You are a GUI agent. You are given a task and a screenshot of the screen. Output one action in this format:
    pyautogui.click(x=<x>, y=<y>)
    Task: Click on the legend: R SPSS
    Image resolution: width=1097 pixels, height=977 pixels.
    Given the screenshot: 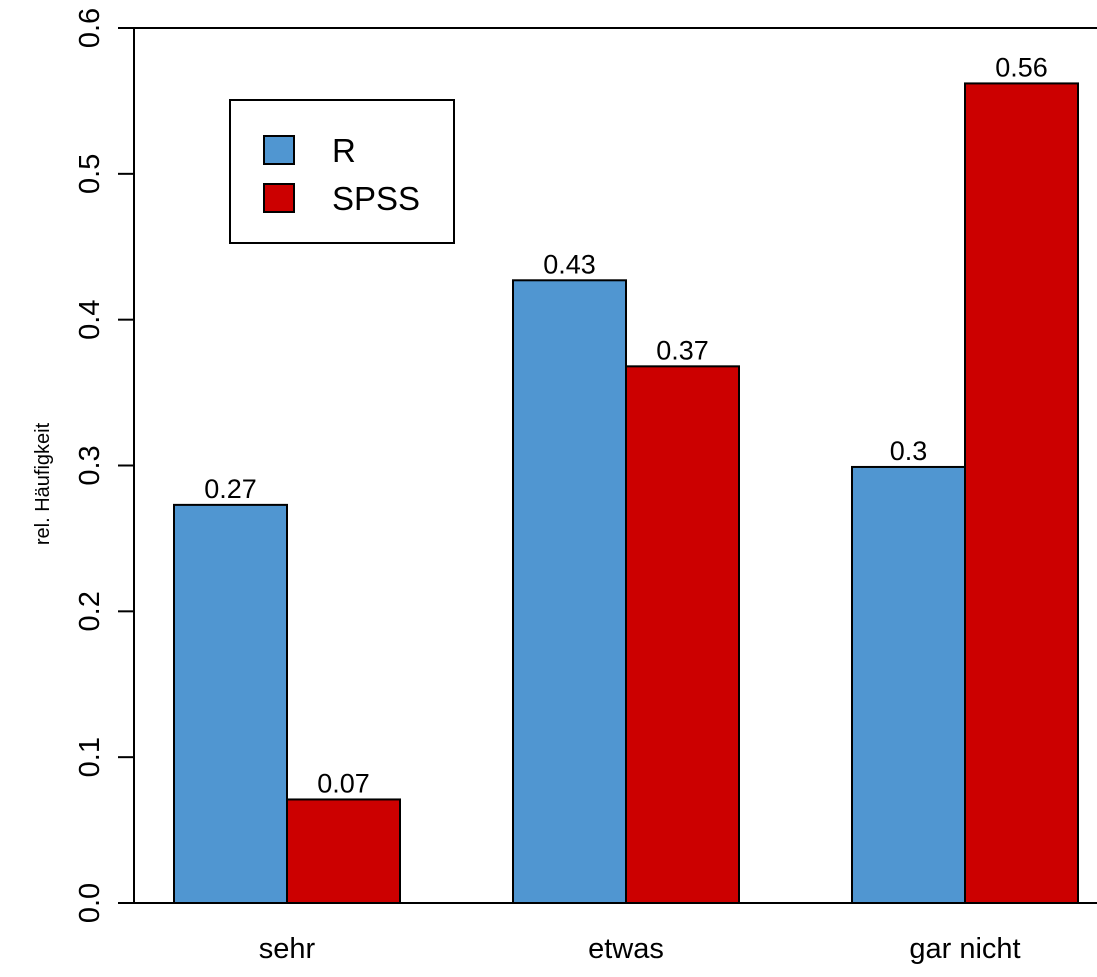 What is the action you would take?
    pyautogui.click(x=342, y=171)
    